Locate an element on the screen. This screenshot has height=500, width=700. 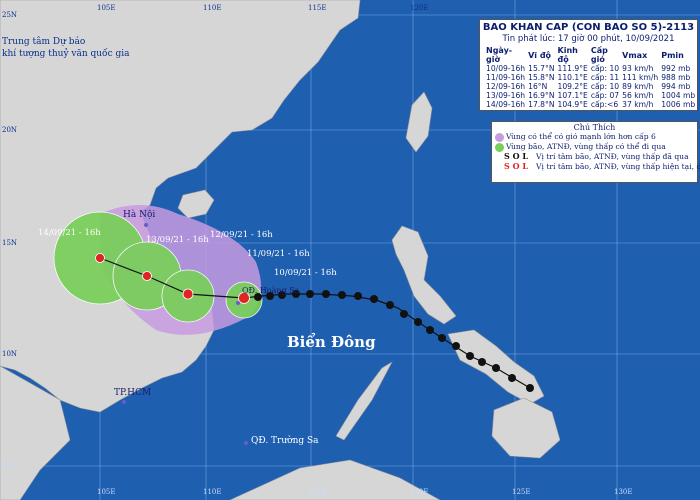
lat-tick: 5N is located at coordinates (7, 466).